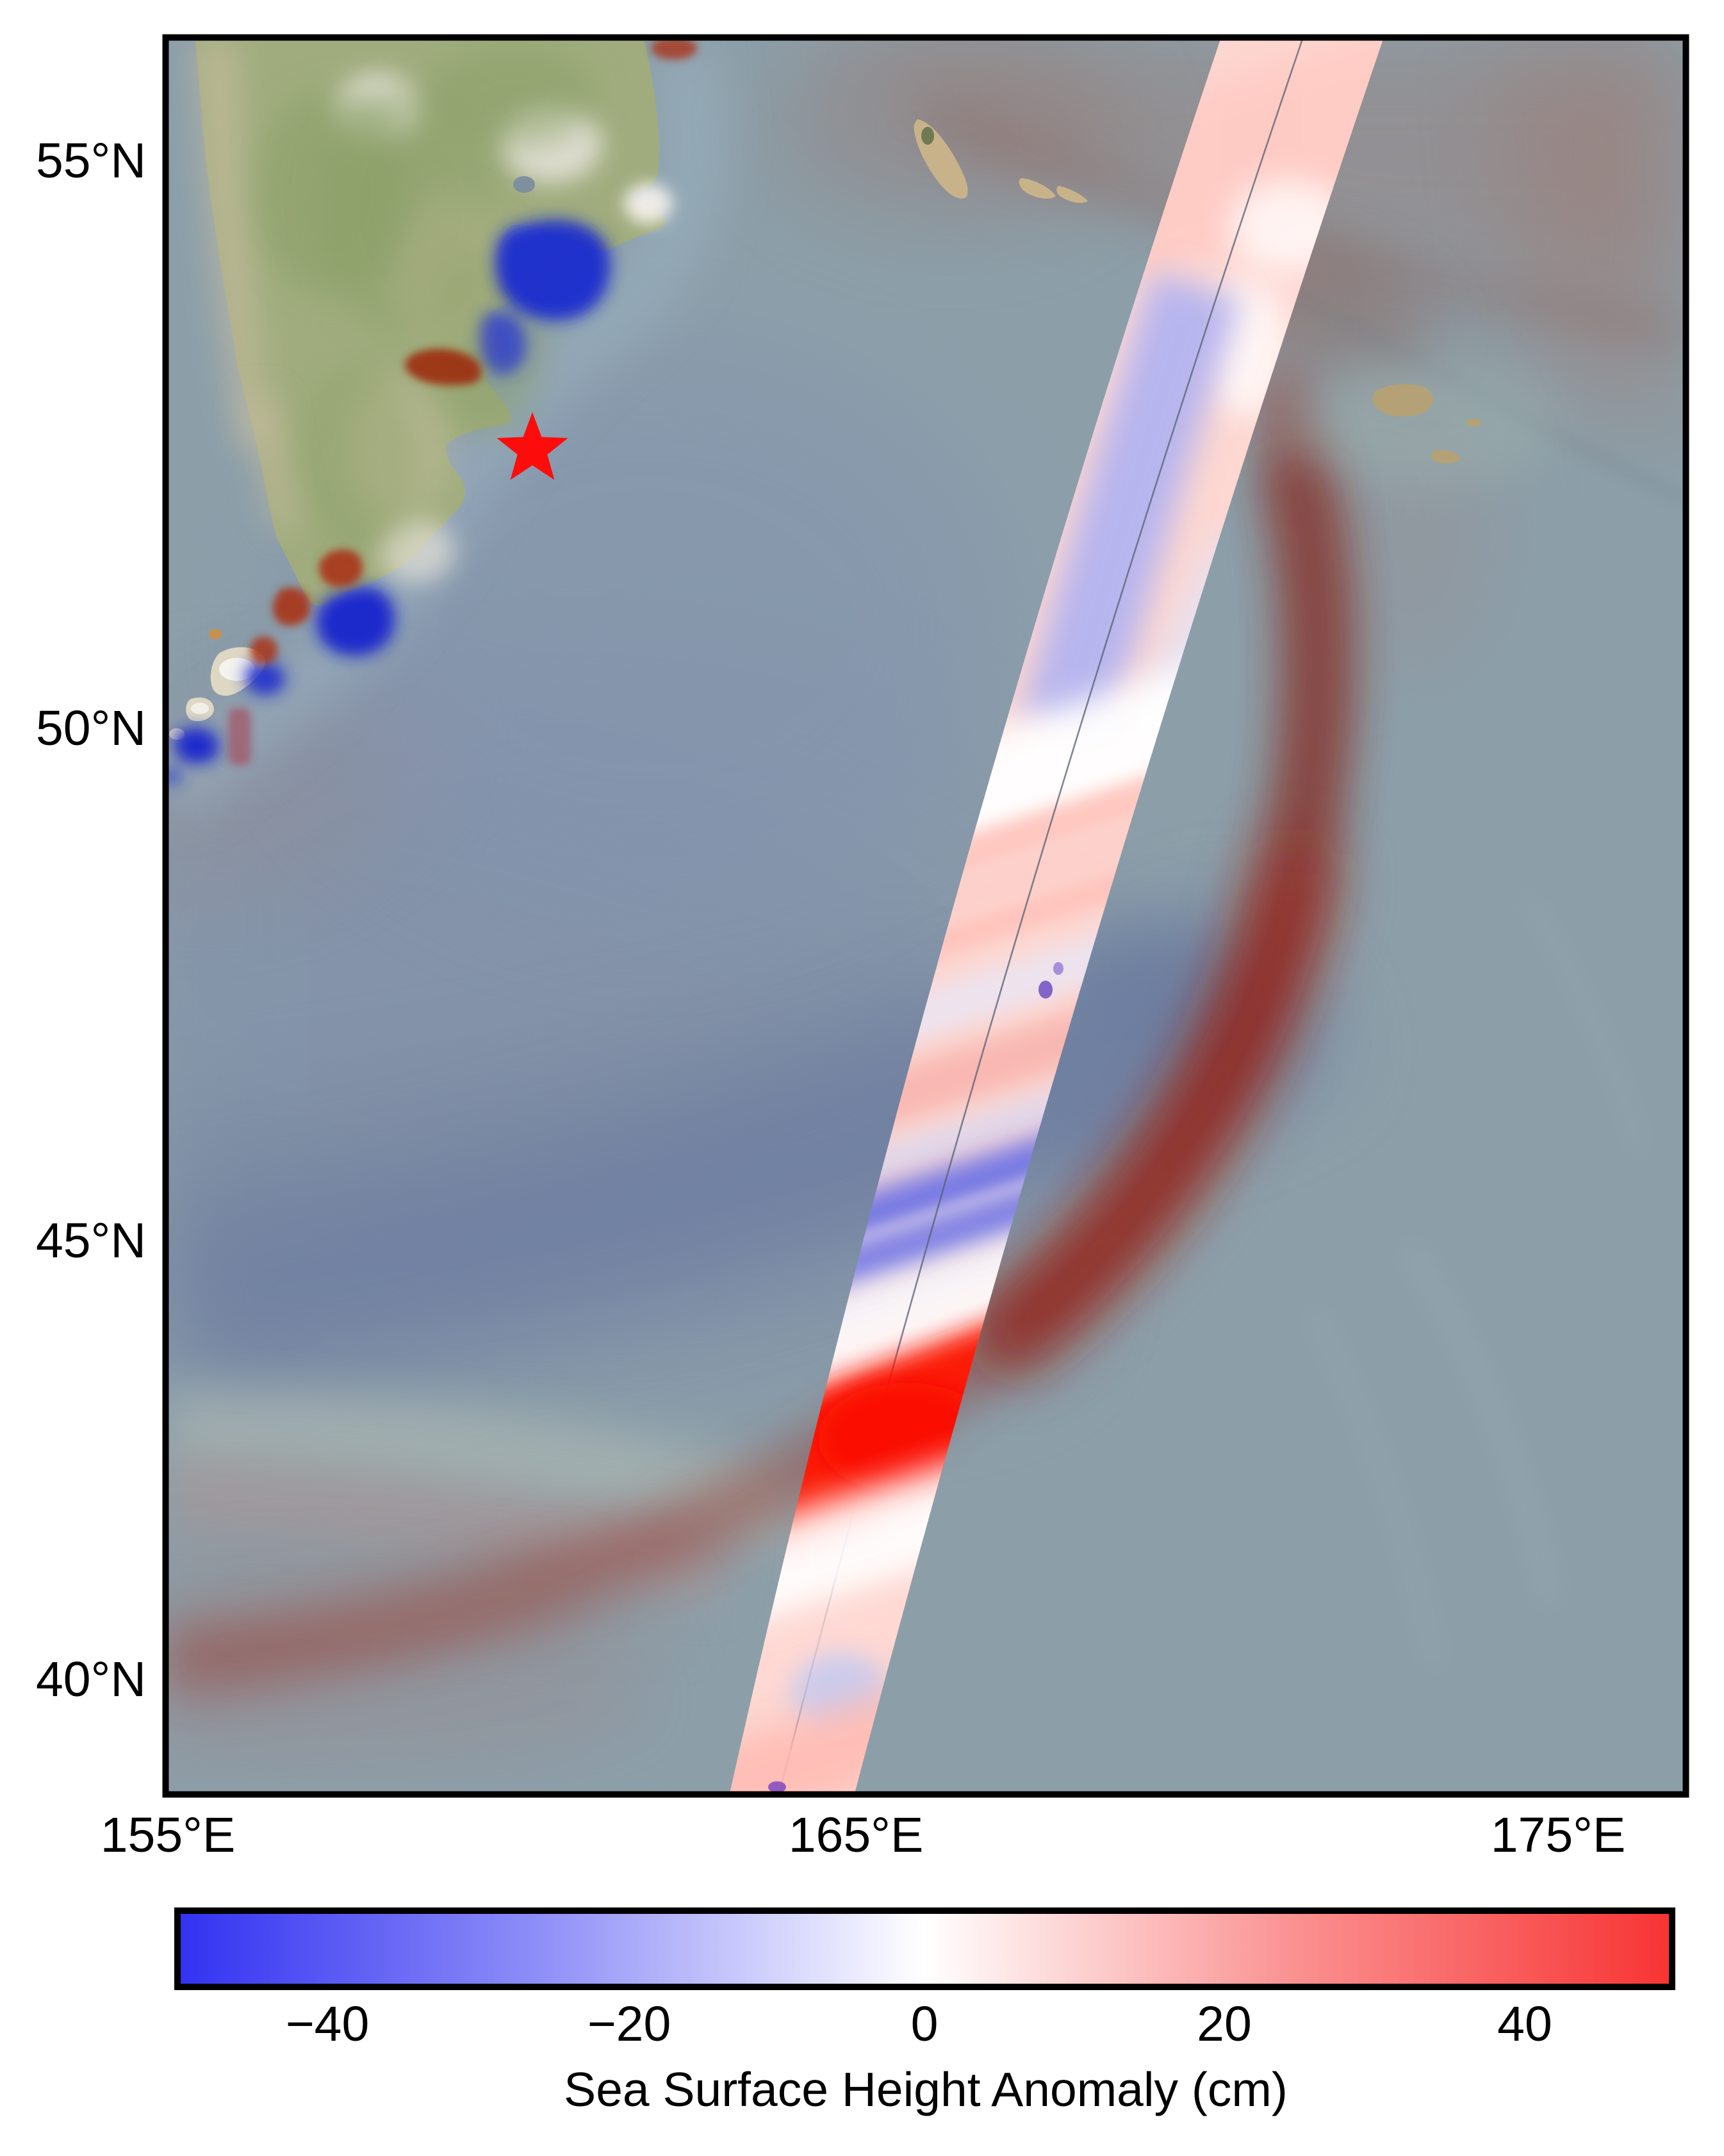 This screenshot has width=1724, height=2156. Describe the element at coordinates (1224, 2024) in the screenshot. I see `svg-text: 20` at that location.